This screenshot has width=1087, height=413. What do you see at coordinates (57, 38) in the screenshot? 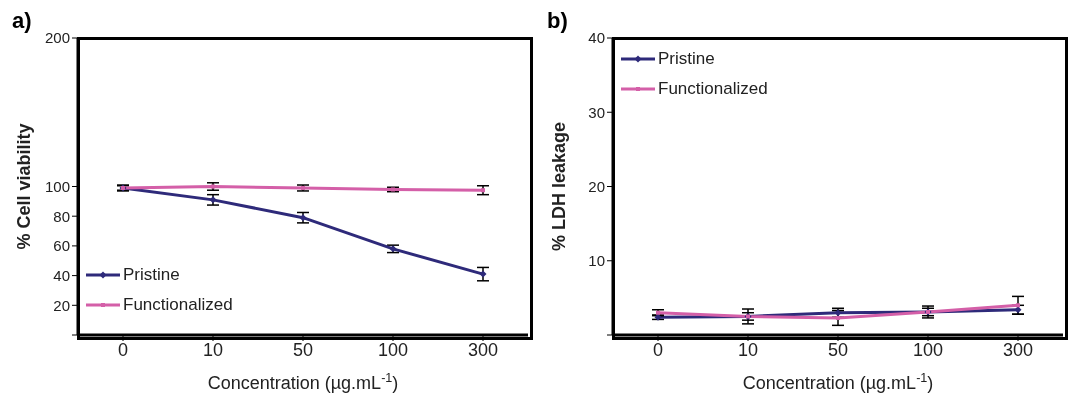
I see `y-tick-label: 200` at bounding box center [57, 38].